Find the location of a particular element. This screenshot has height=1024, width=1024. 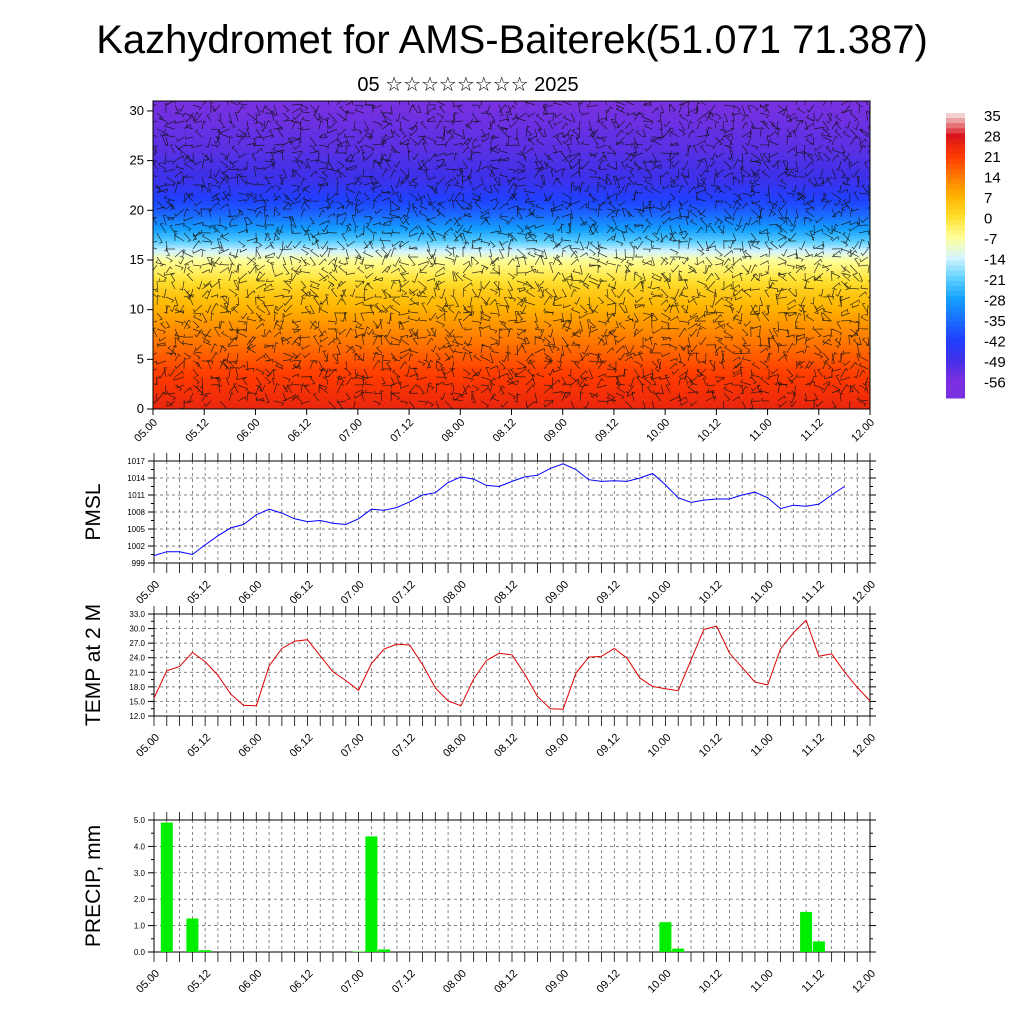

y-tick-label: 15.0 is located at coordinates (137, 701).